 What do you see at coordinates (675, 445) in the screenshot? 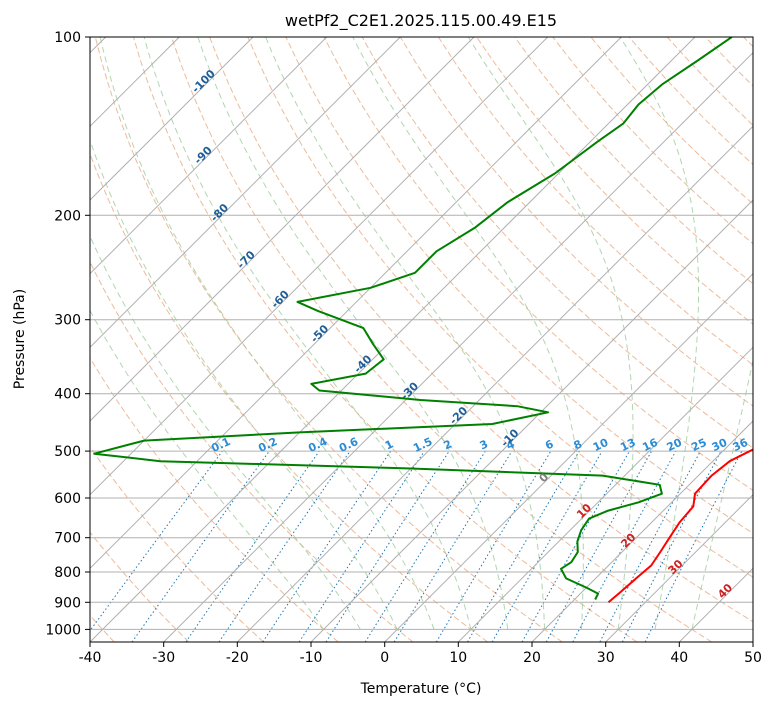
I see `mixing-ratio-label: 20` at bounding box center [675, 445].